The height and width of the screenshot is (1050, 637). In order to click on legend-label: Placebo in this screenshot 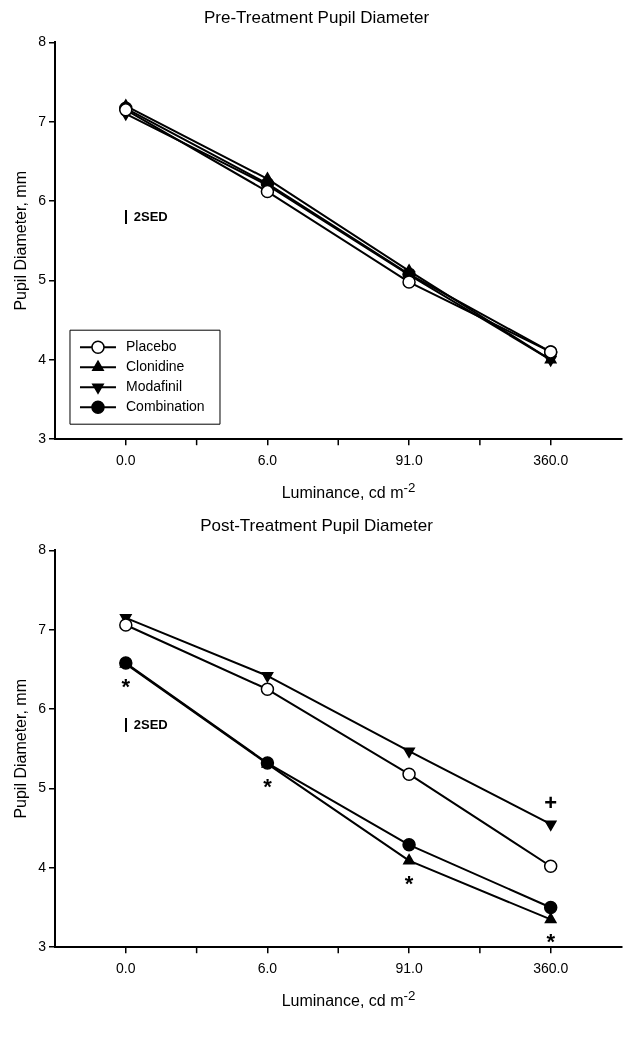, I will do `click(151, 346)`.